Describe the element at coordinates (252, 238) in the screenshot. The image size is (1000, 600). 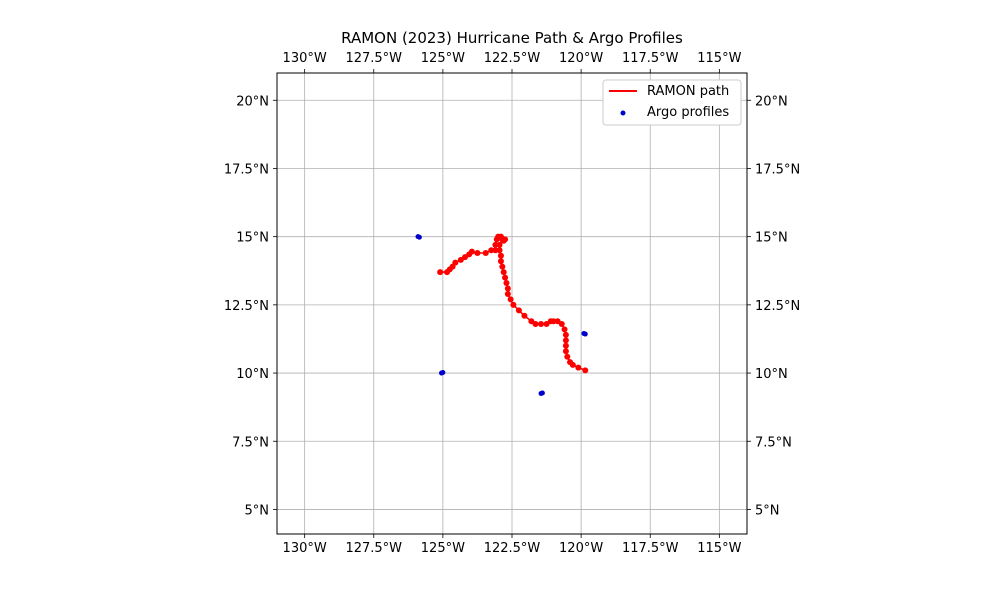
I see `tick-label-lat-left: 15°N` at that location.